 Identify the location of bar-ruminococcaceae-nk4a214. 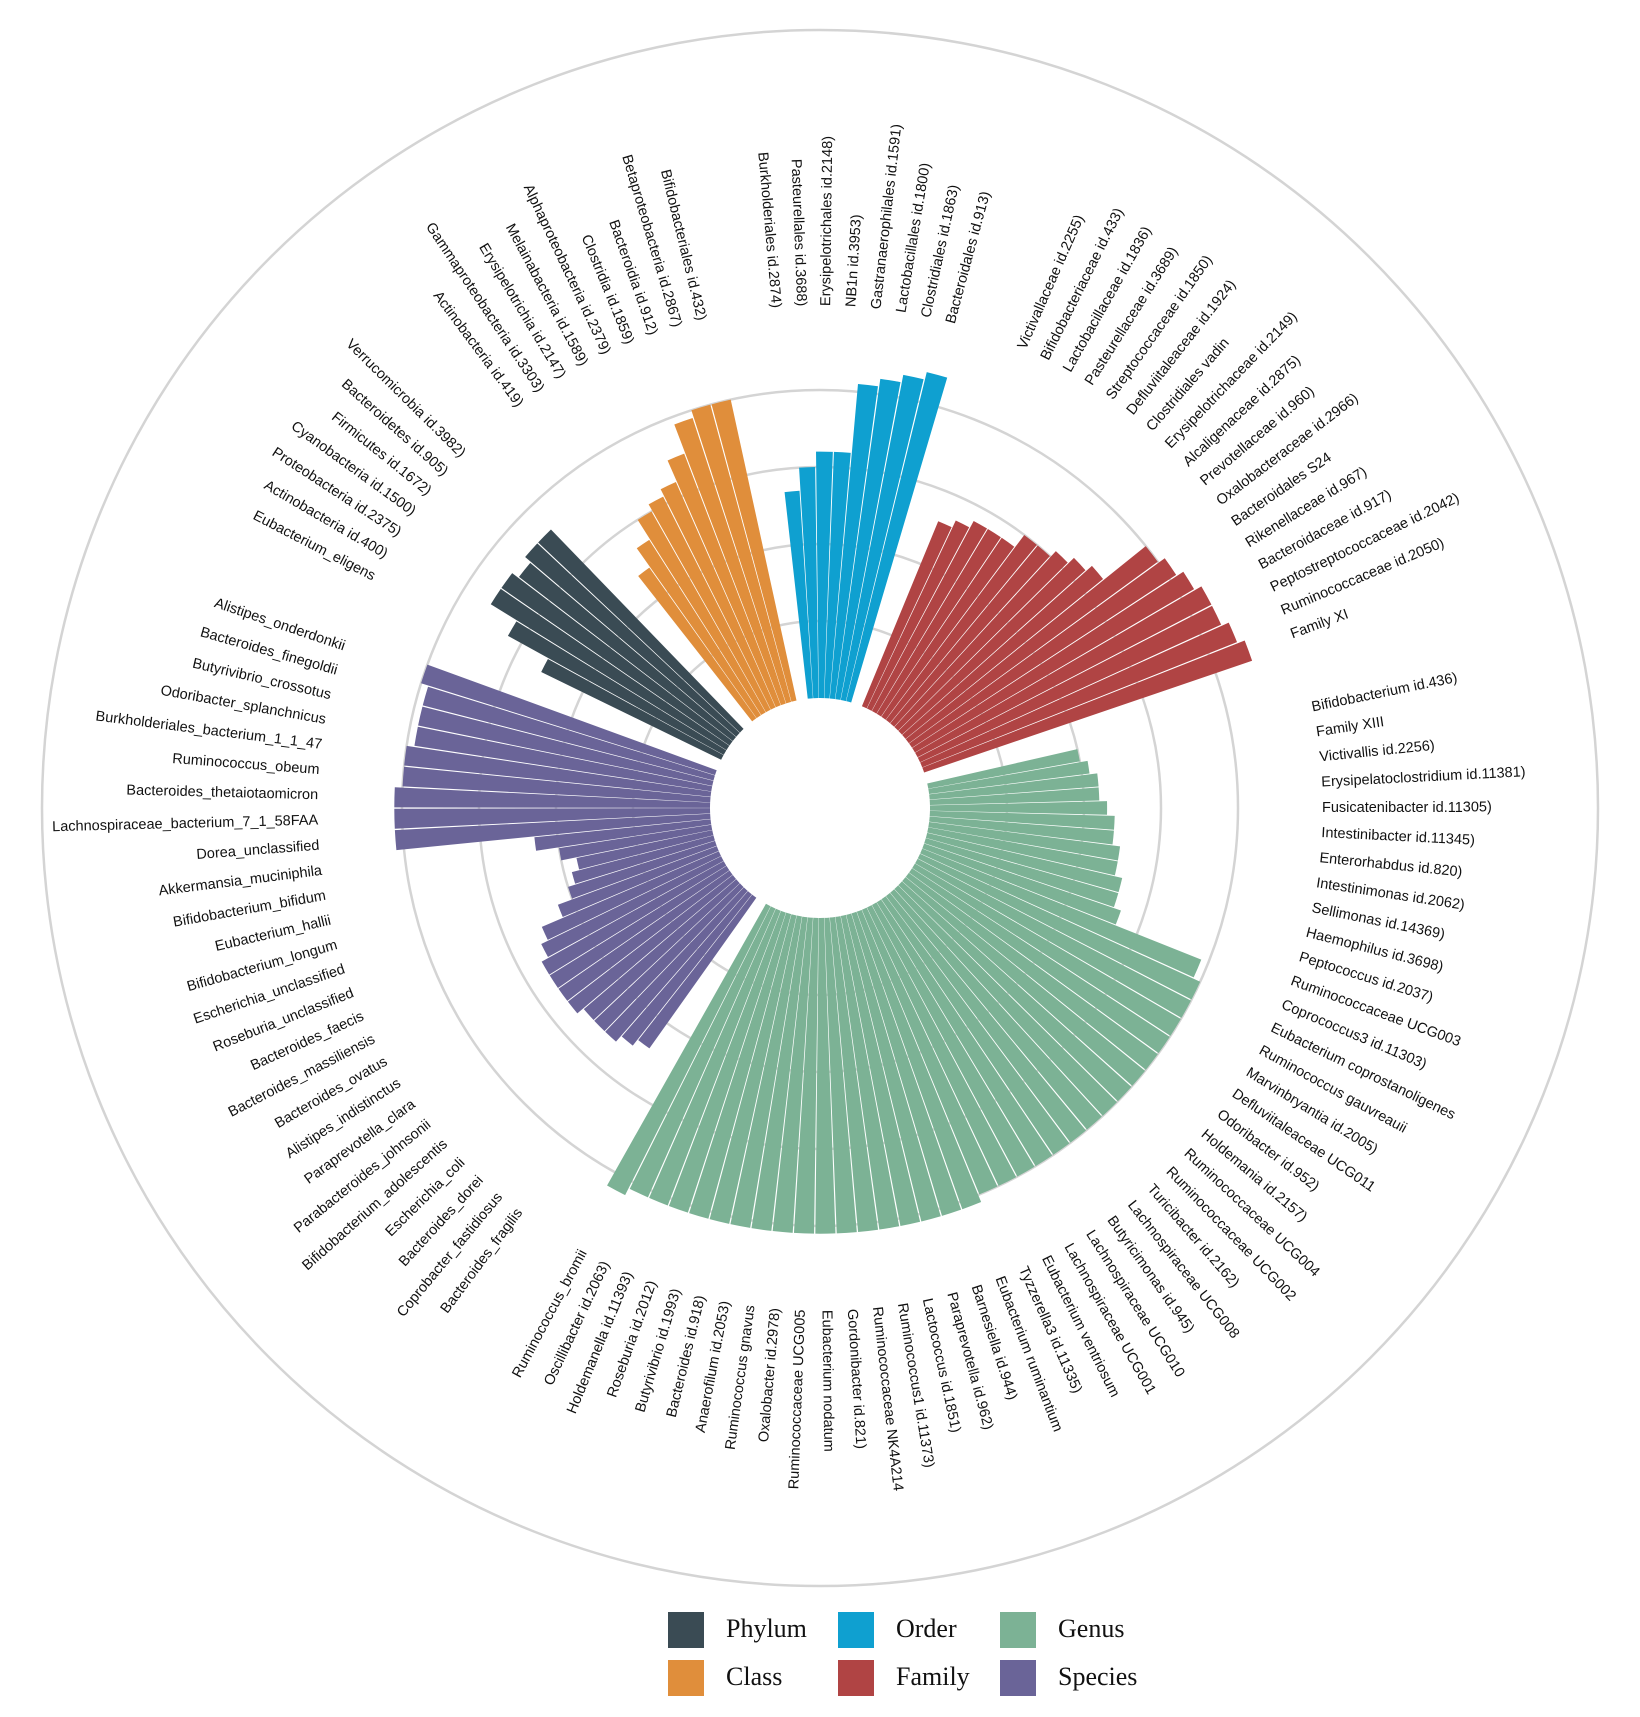
(854, 1074).